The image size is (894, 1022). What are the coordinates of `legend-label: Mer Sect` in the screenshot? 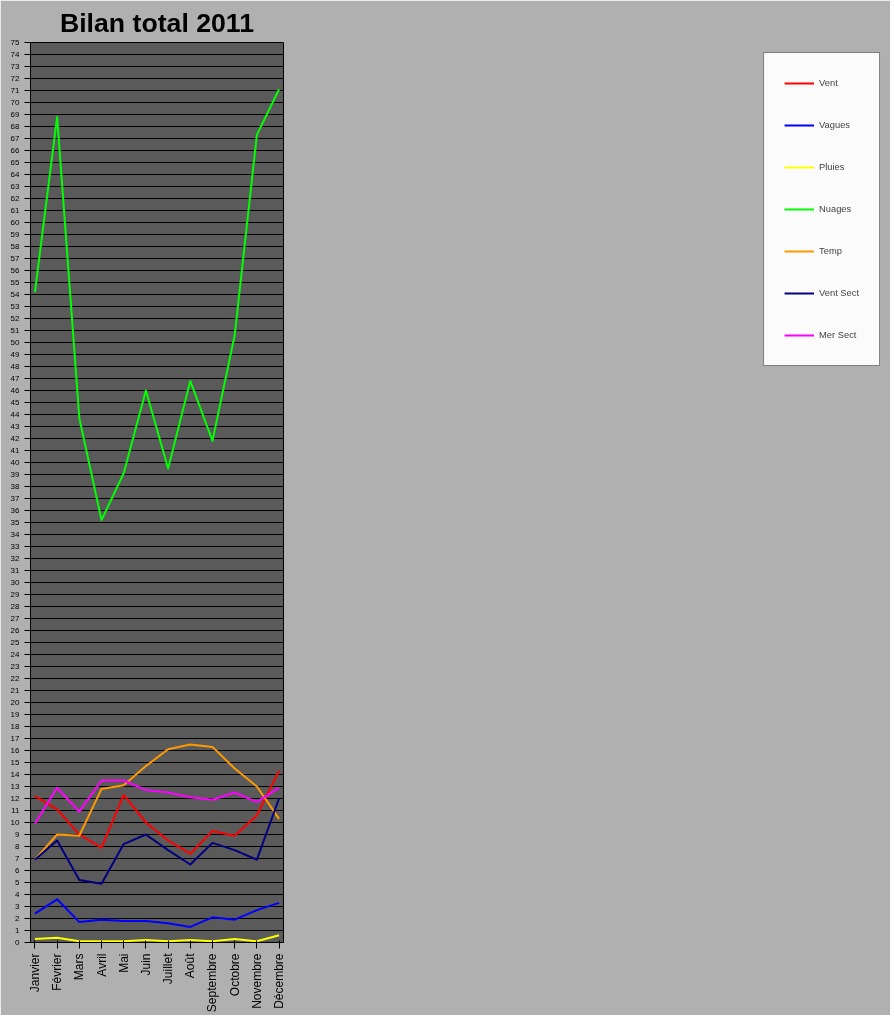 It's located at (838, 335).